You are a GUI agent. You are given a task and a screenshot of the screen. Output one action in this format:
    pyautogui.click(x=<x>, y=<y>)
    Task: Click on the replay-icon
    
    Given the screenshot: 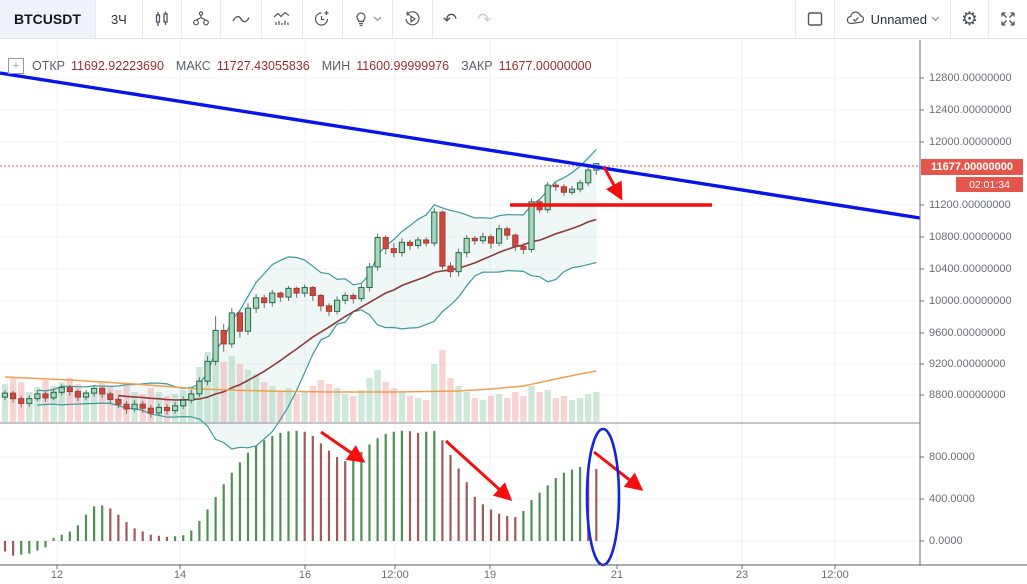 What is the action you would take?
    pyautogui.click(x=412, y=18)
    